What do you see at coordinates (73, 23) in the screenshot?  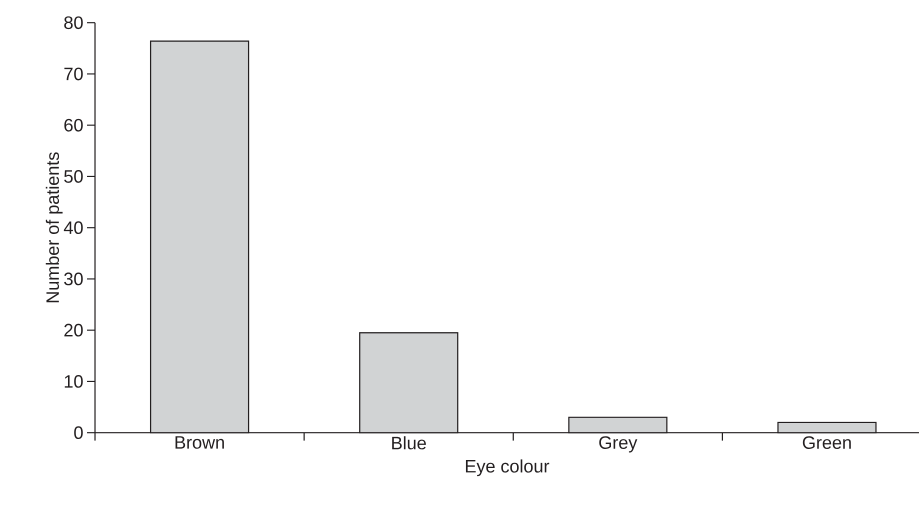 I see `y-tick-label: 80` at bounding box center [73, 23].